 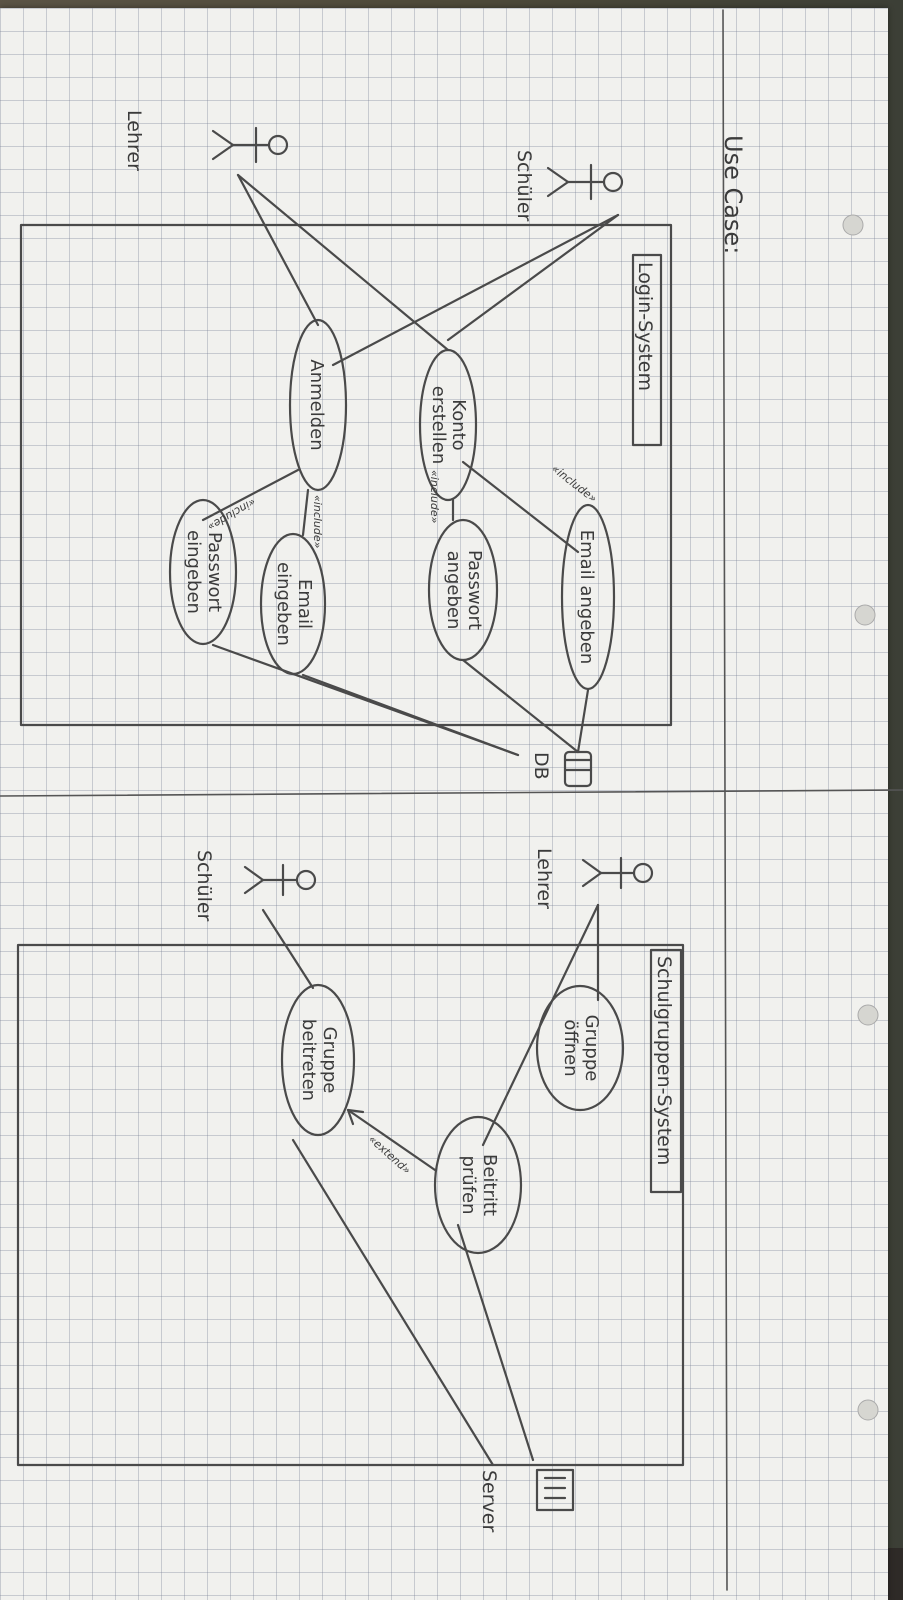 I want to click on usecase-gruppe-oeffnen: Gruppe öffnen, so click(x=580, y=1048).